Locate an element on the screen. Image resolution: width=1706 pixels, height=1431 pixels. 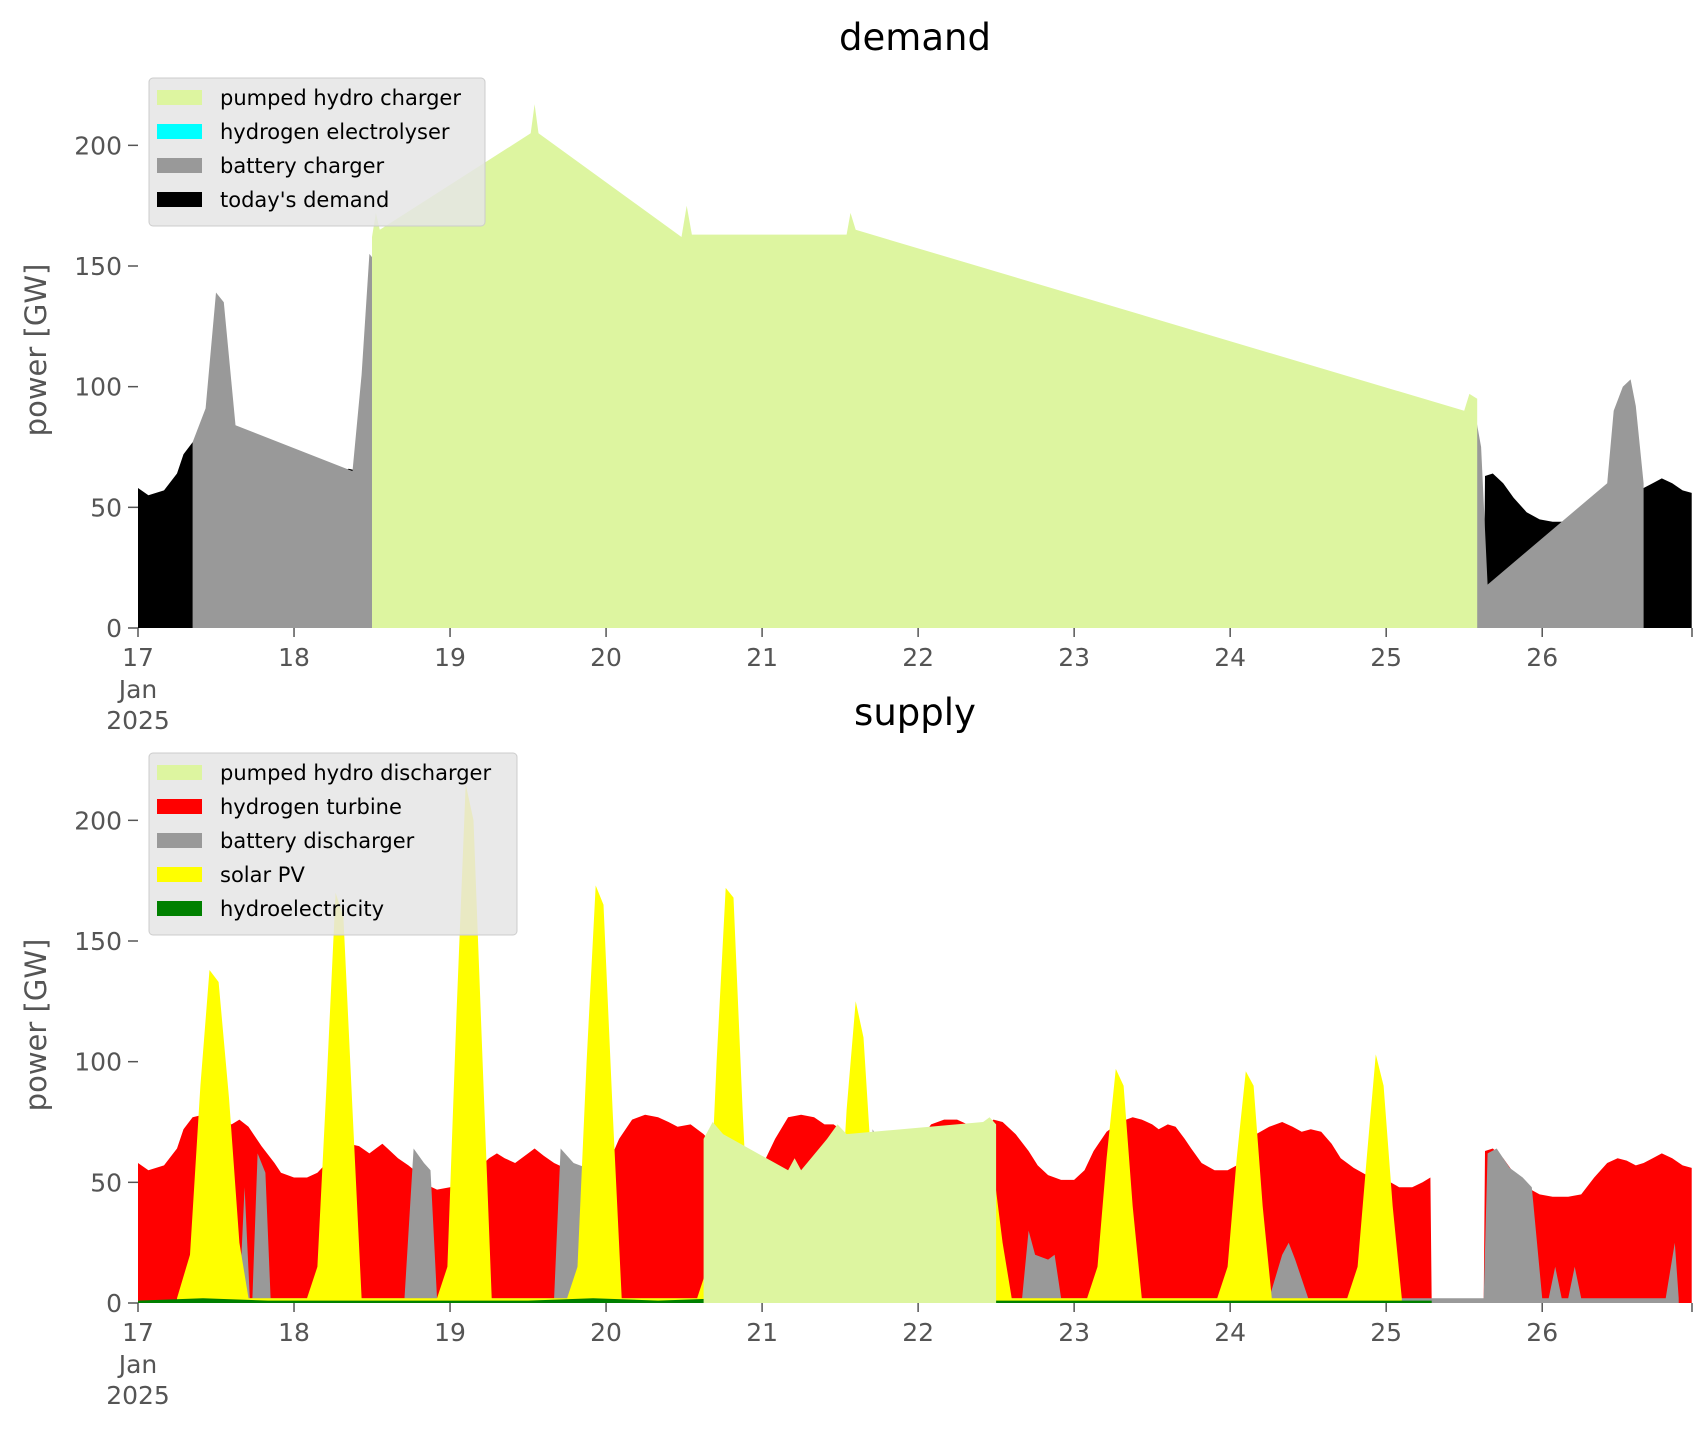
today-s-demand-legend-swatch is located at coordinates (179, 199).